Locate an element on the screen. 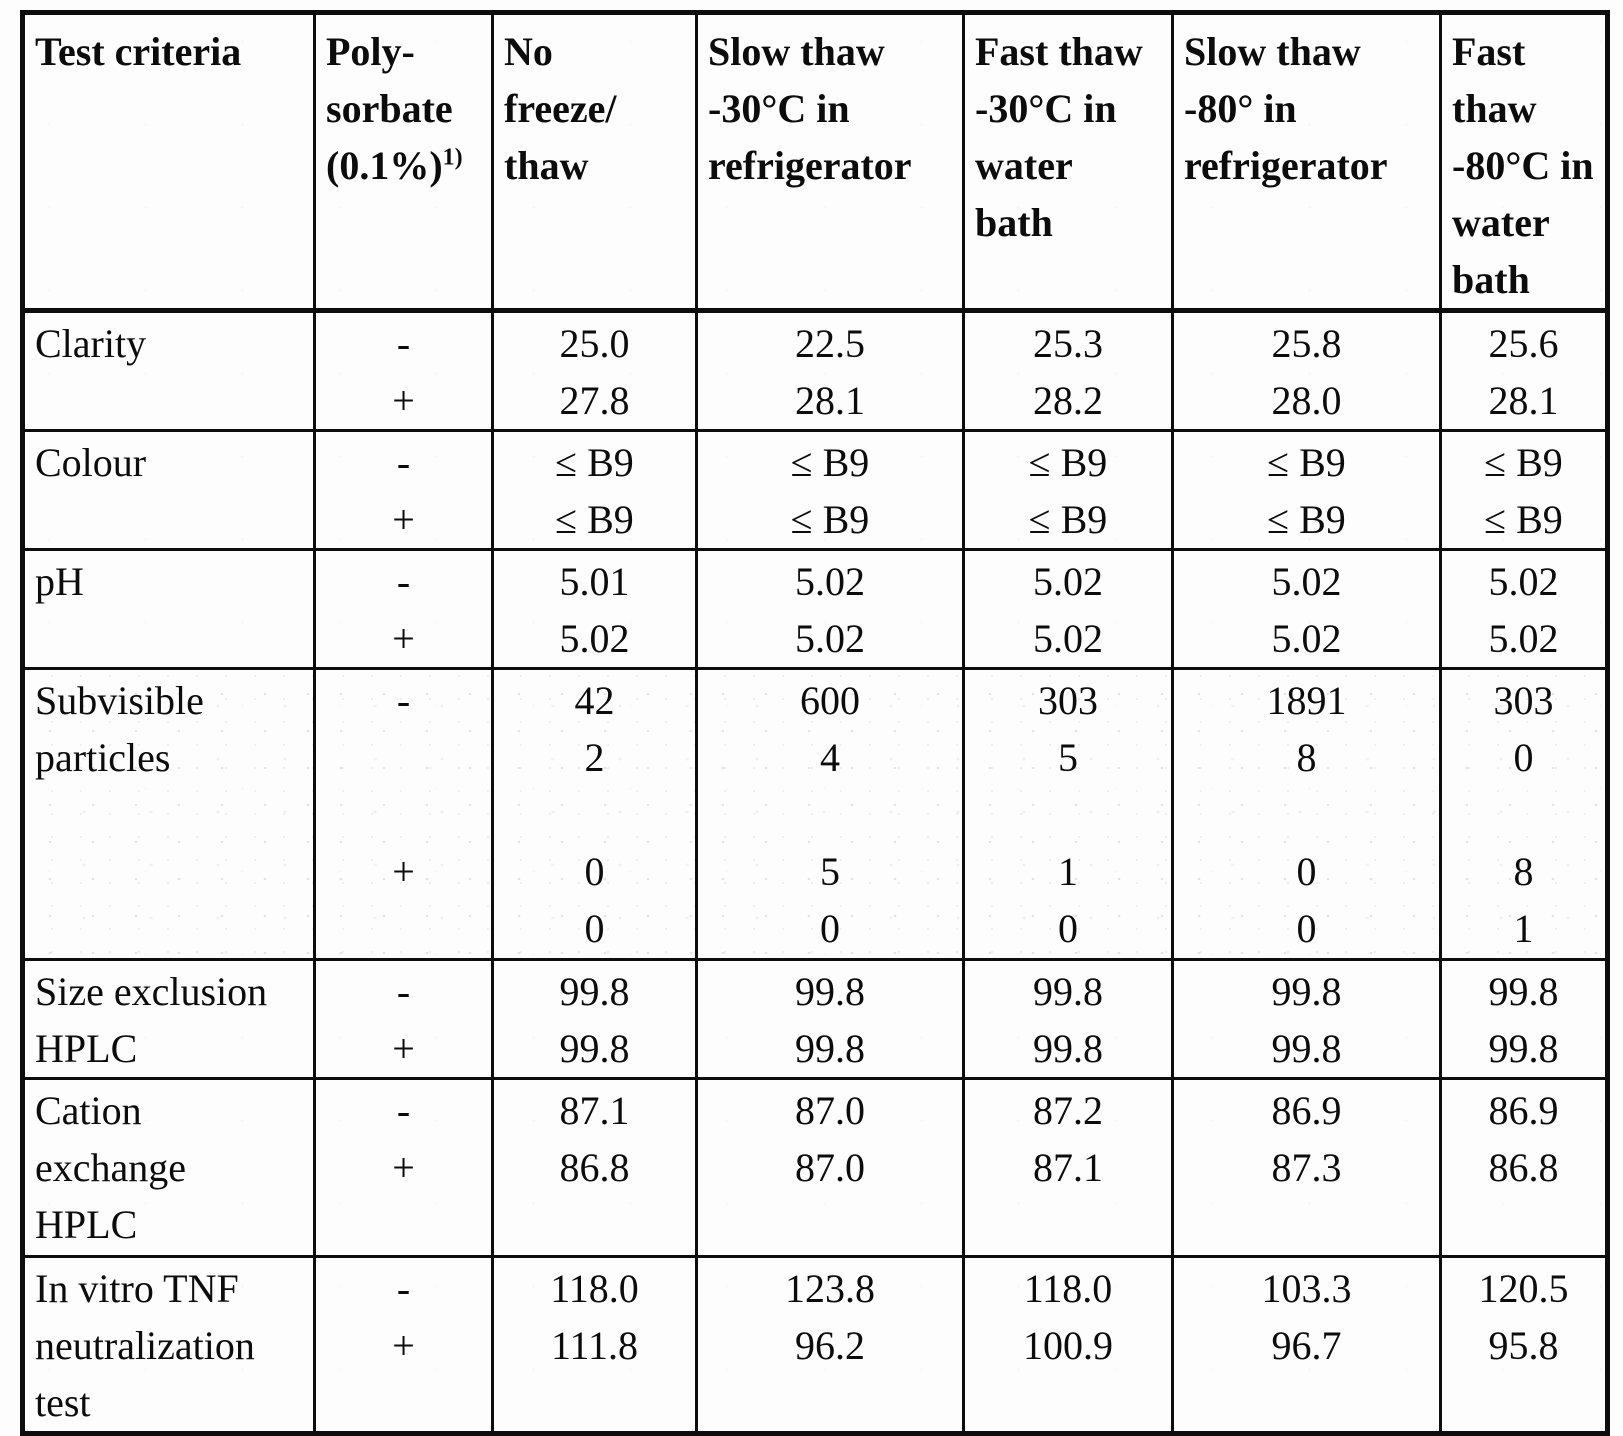  value-cell: 123.8 96.2 is located at coordinates (830, 1345).